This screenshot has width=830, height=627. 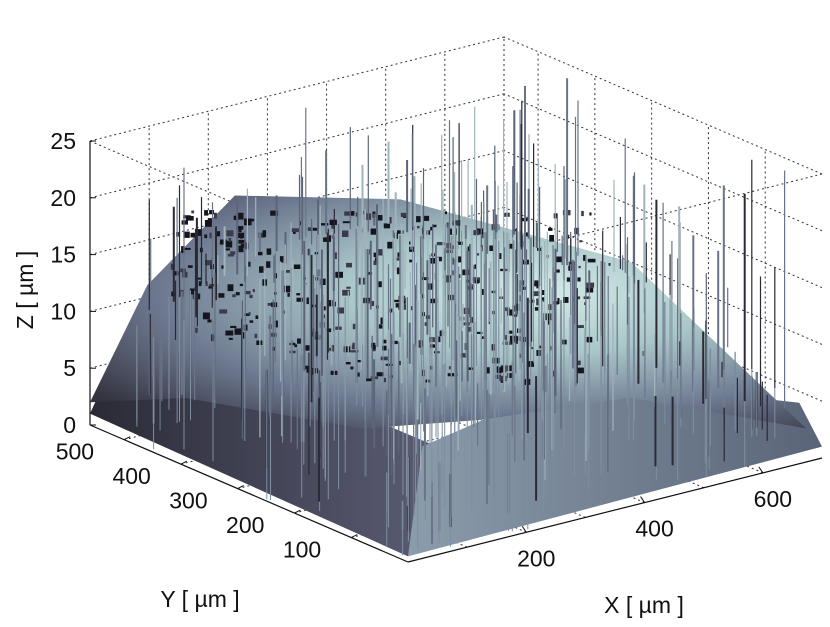 What do you see at coordinates (69, 368) in the screenshot?
I see `z-tick-label: 5` at bounding box center [69, 368].